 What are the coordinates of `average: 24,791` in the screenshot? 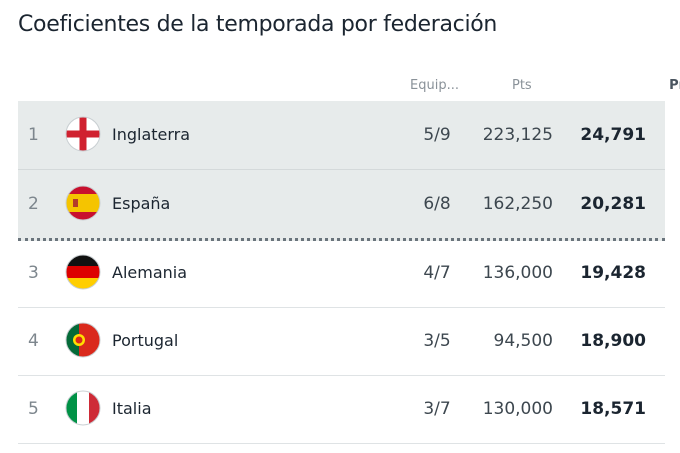 It's located at (613, 135).